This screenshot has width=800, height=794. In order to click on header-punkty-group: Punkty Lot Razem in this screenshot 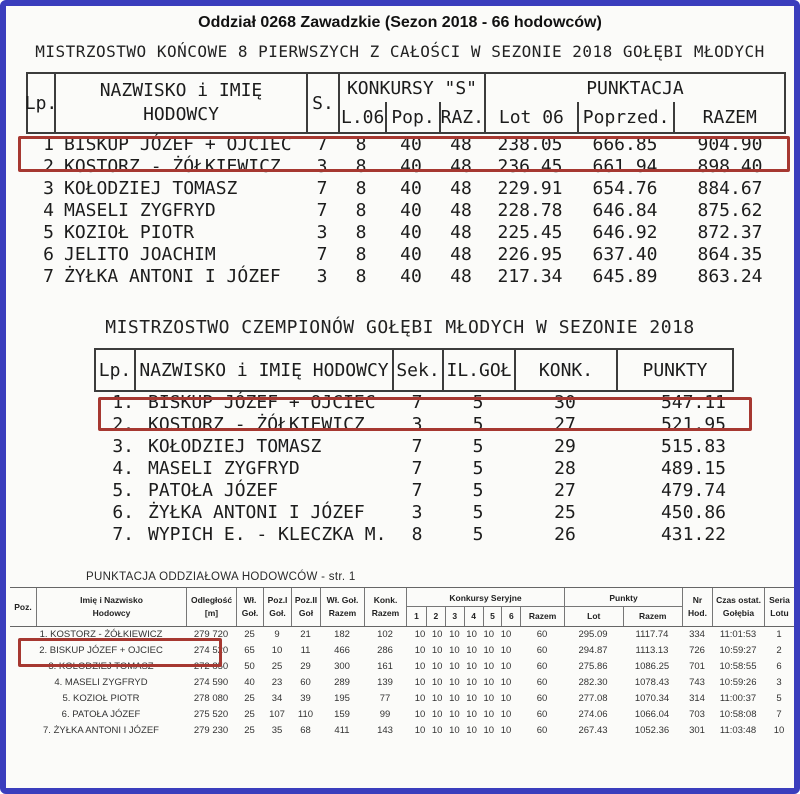, I will do `click(623, 607)`.